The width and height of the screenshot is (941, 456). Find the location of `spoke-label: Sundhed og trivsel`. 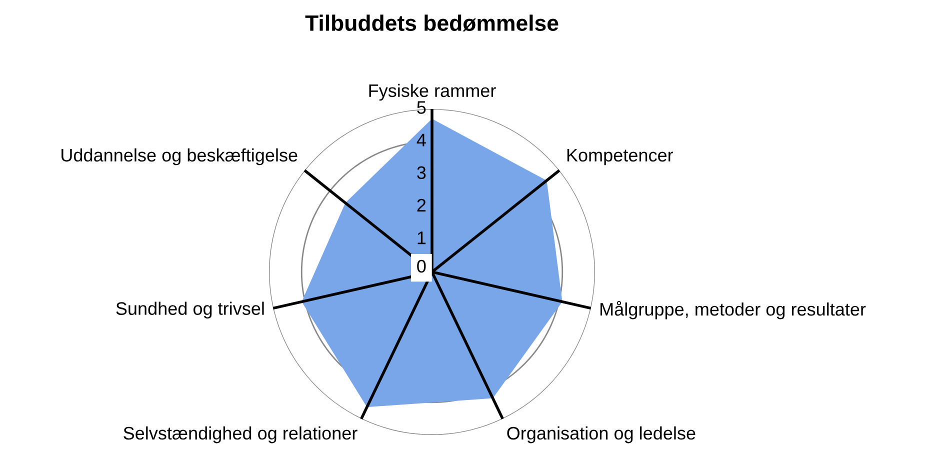

spoke-label: Sundhed og trivsel is located at coordinates (190, 310).